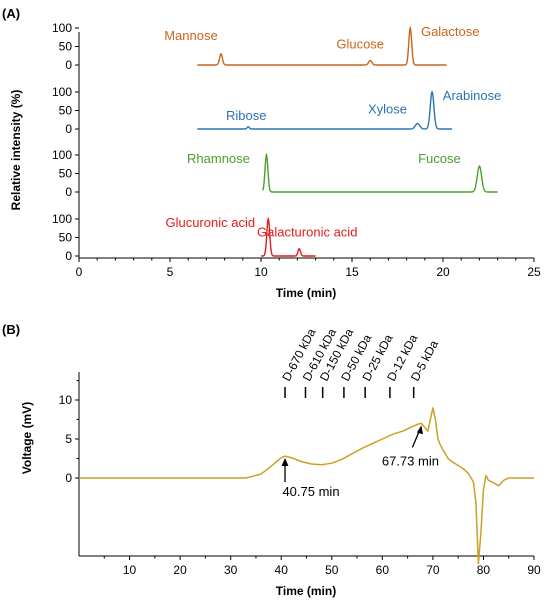 The height and width of the screenshot is (602, 550). What do you see at coordinates (11, 13) in the screenshot?
I see `panel-a-label: (A)` at bounding box center [11, 13].